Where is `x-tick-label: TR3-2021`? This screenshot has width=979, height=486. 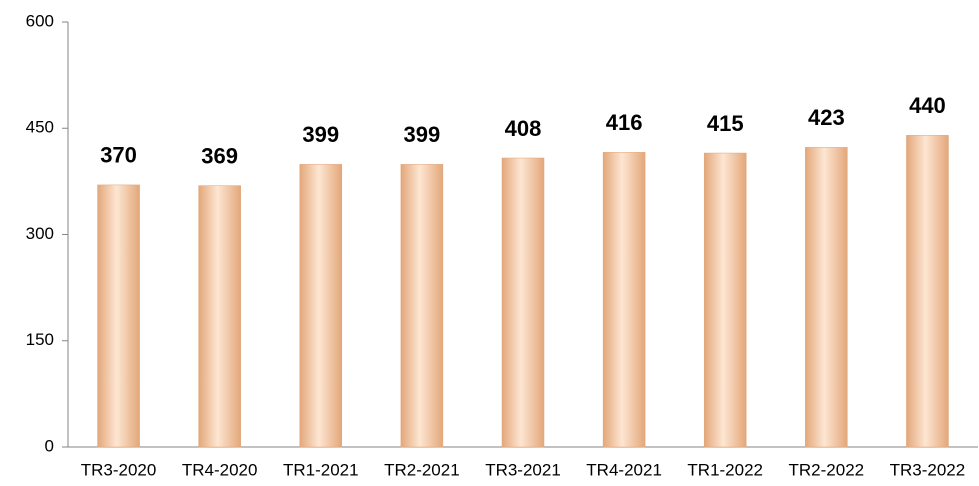
x-tick-label: TR3-2021 is located at coordinates (523, 469).